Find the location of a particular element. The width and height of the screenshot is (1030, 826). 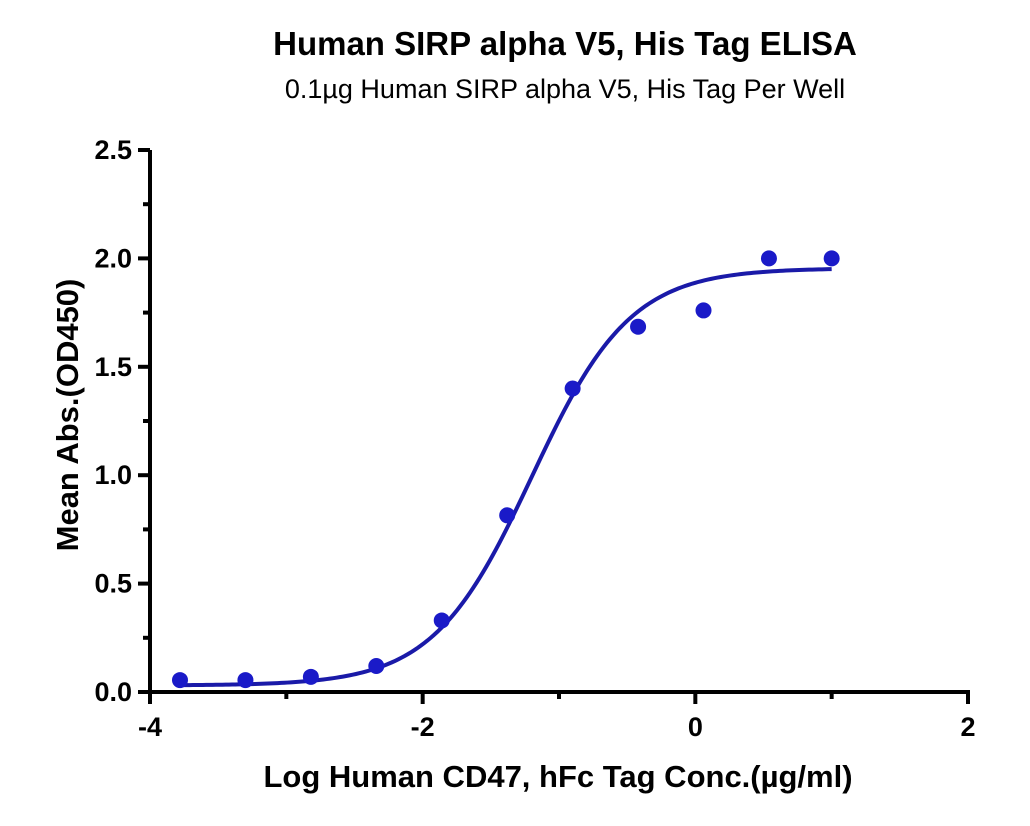

y-tick-label: 2.5 is located at coordinates (113, 150).